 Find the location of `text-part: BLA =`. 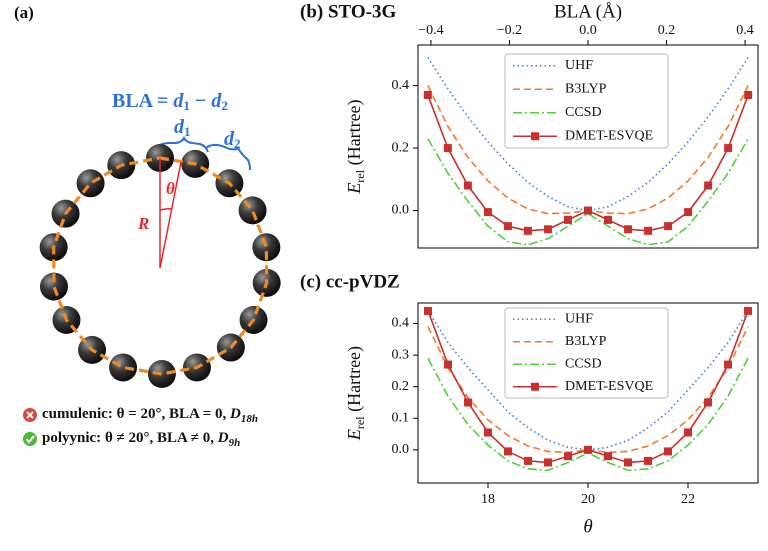

text-part: BLA = is located at coordinates (142, 101).